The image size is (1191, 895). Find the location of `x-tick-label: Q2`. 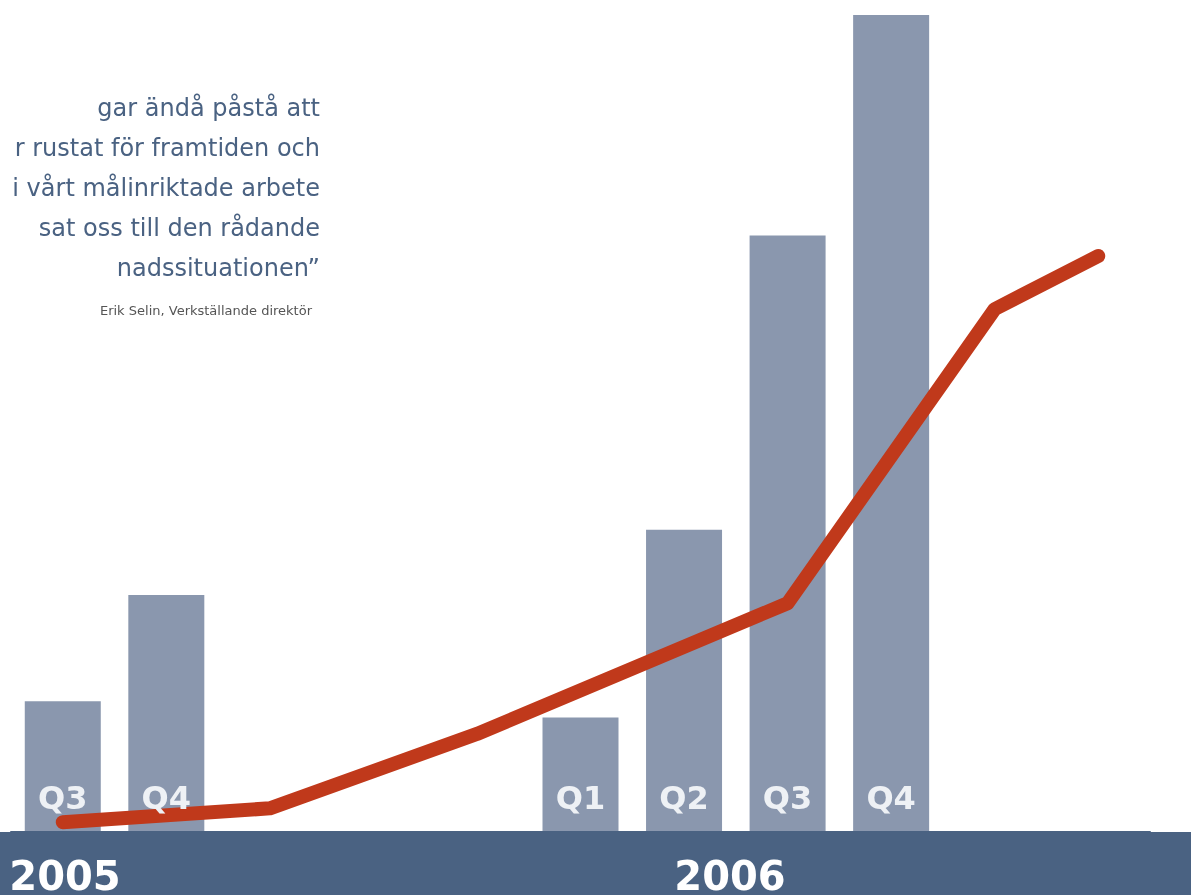

x-tick-label: Q2 is located at coordinates (684, 798).